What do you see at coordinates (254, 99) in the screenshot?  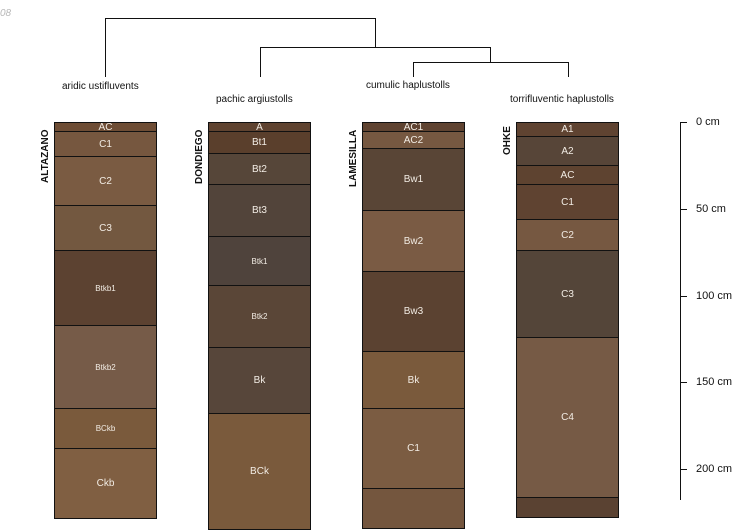 I see `taxon-label-dondiego: pachic argiustolls` at bounding box center [254, 99].